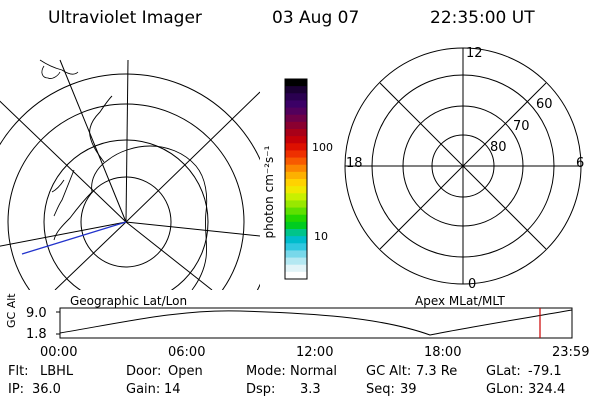  Describe the element at coordinates (144, 371) in the screenshot. I see `status-door-label: Door:` at that location.